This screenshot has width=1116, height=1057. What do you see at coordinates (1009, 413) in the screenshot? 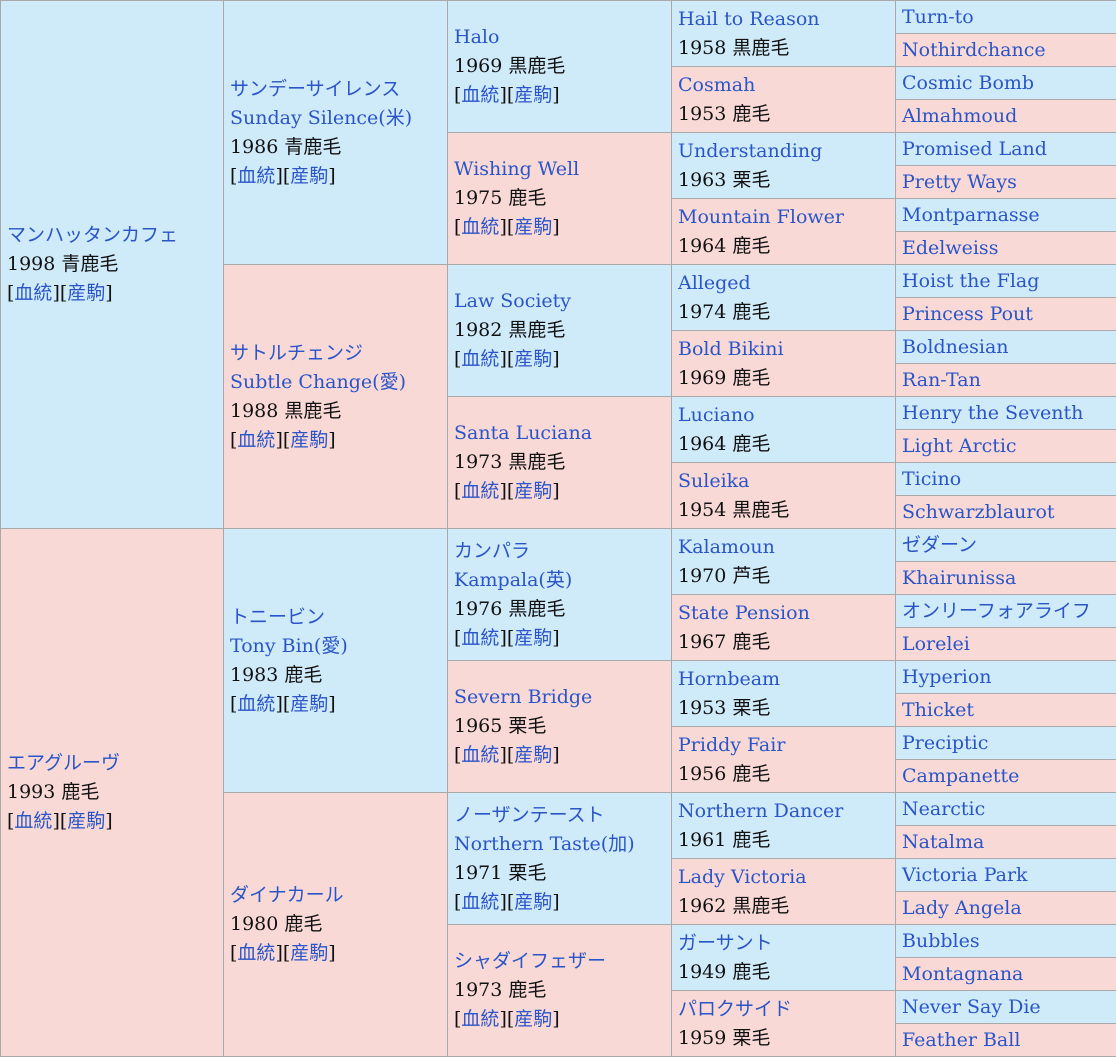
I see `horse-name-link: Henry the Seventh` at bounding box center [1009, 413].